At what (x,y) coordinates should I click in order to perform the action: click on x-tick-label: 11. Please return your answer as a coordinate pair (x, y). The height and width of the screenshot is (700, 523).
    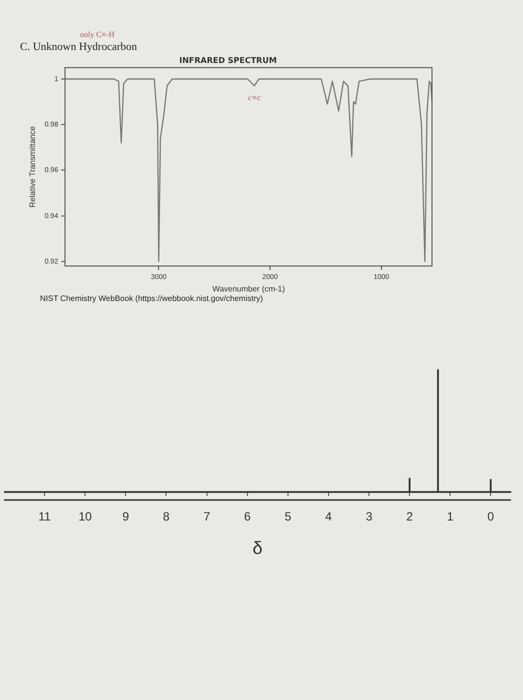
    Looking at the image, I should click on (45, 517).